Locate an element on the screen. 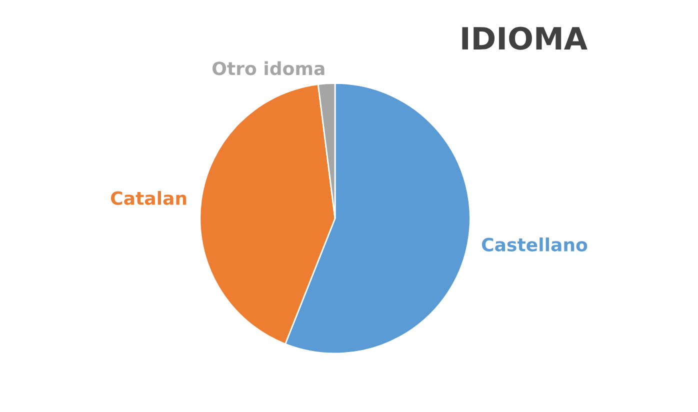 The height and width of the screenshot is (412, 698). slice-label: Castellano is located at coordinates (535, 244).